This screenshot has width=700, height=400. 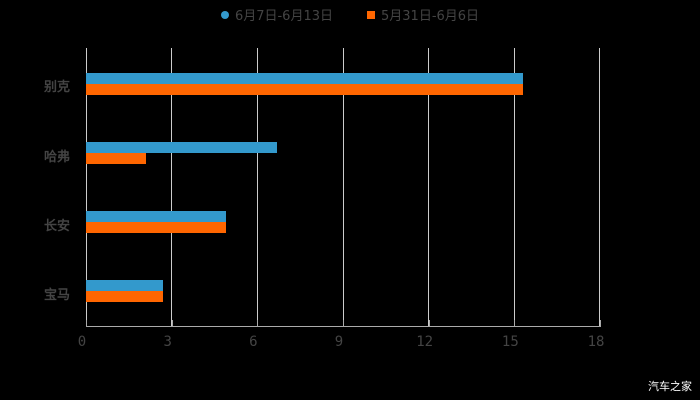 I want to click on x-tick-label: 0, so click(x=82, y=342).